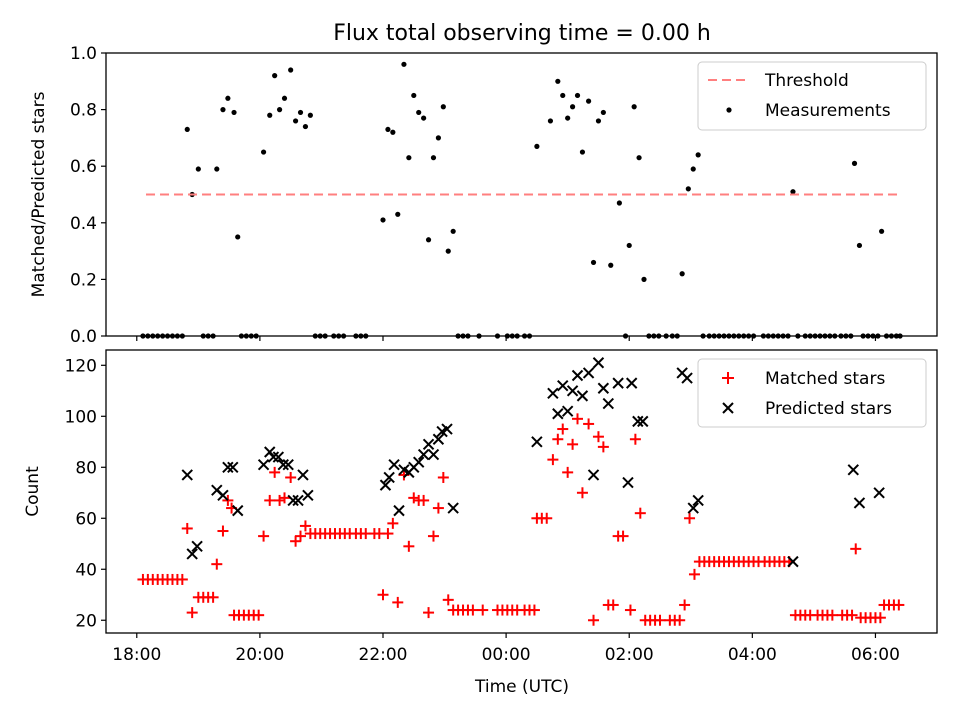 This screenshot has height=720, width=960. What do you see at coordinates (81, 417) in the screenshot?
I see `bottom-y-tick-label: 100` at bounding box center [81, 417].